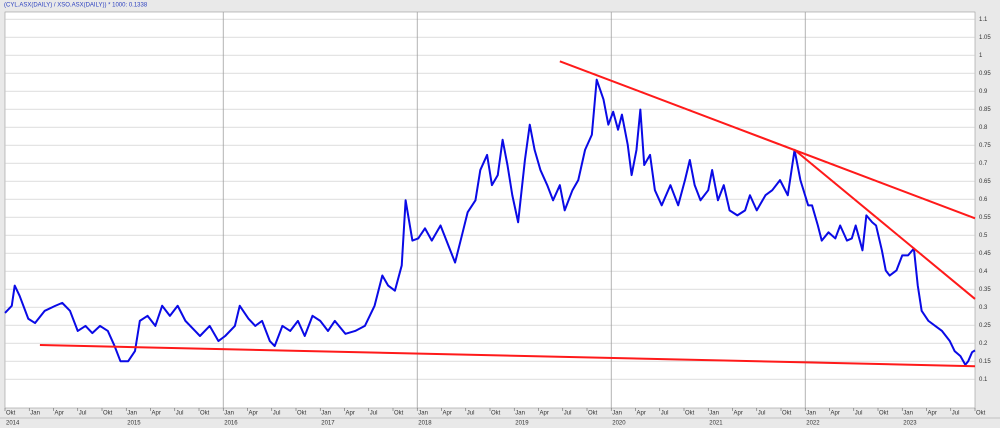 The height and width of the screenshot is (428, 1000). What do you see at coordinates (134, 424) in the screenshot?
I see `year-tick-label: 2015` at bounding box center [134, 424].